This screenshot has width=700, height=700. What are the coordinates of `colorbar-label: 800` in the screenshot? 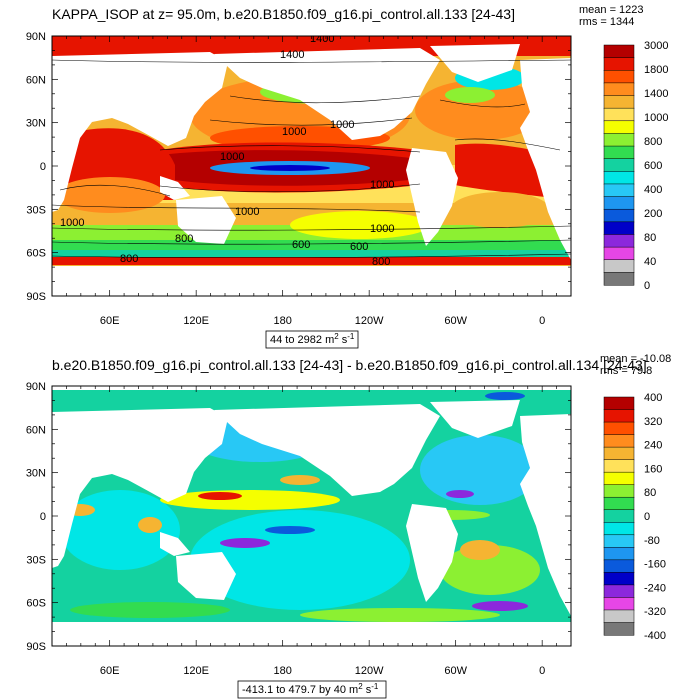 It's located at (653, 142).